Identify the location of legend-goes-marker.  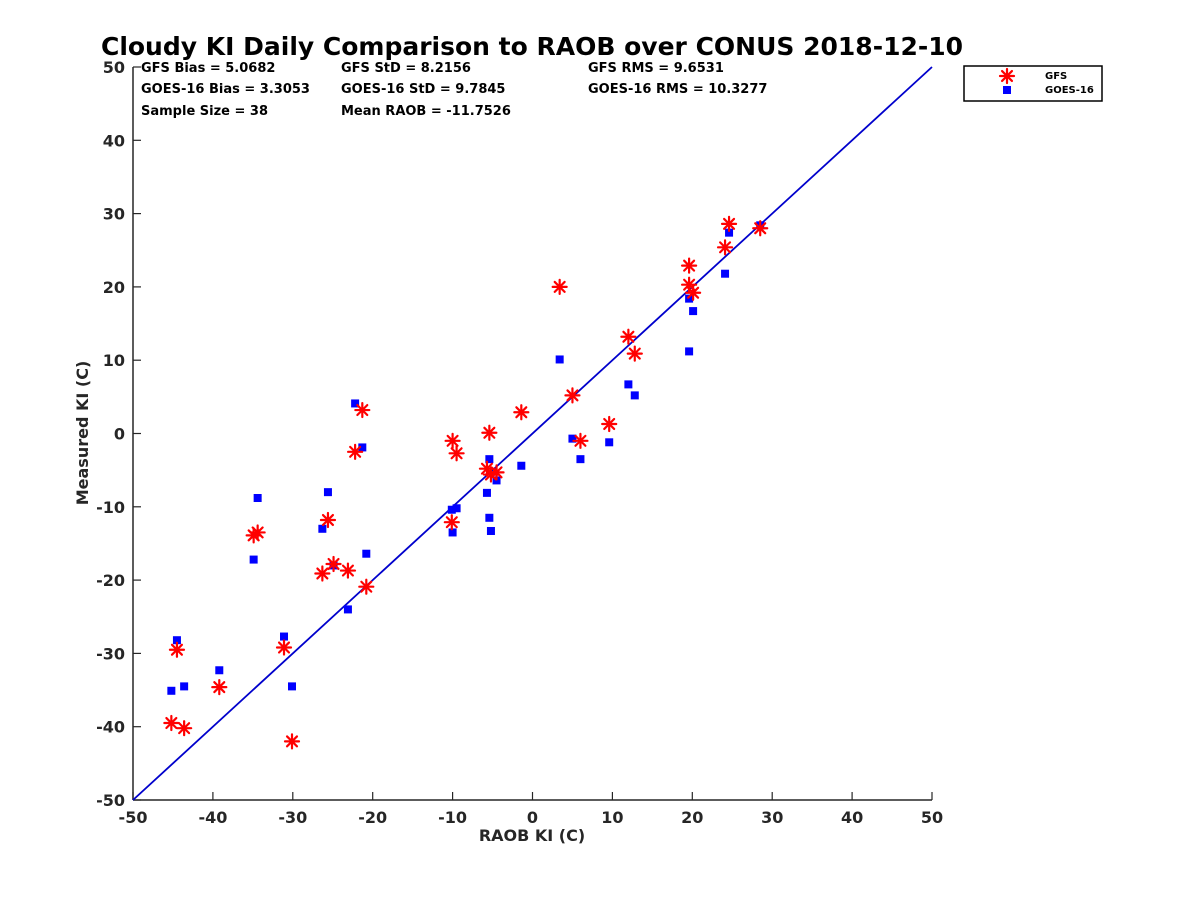
(1007, 90).